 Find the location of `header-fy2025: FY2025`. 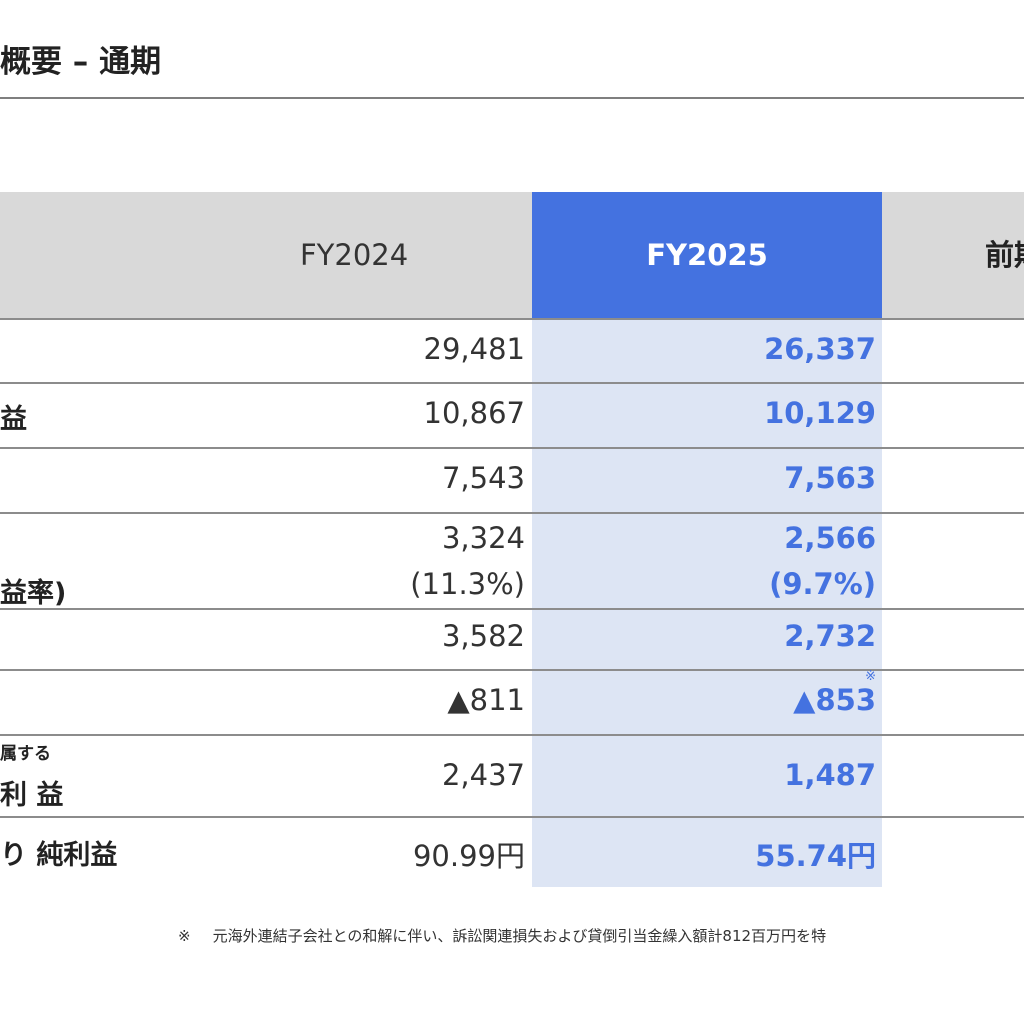

header-fy2025: FY2025 is located at coordinates (707, 255).